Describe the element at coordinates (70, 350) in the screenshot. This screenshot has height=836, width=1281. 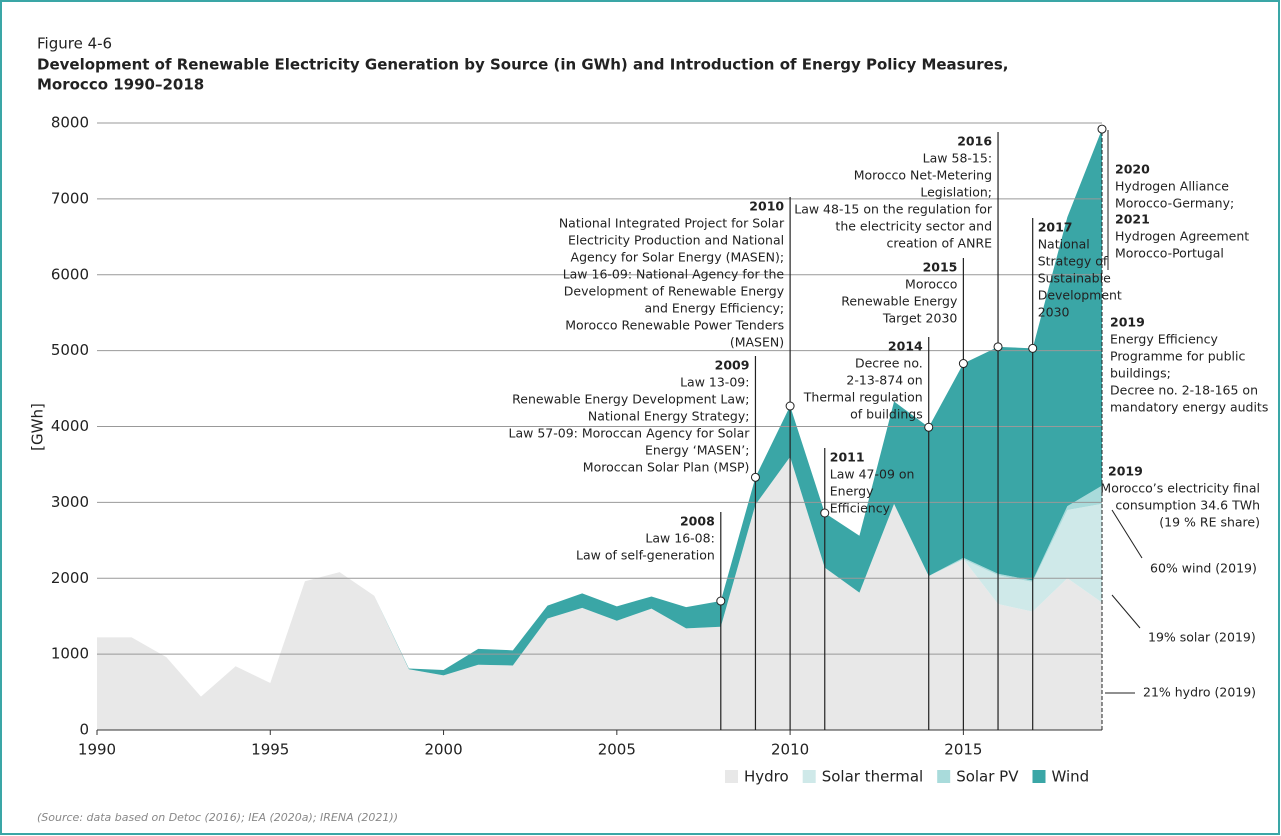
I see `y-tick-label: 5000` at that location.